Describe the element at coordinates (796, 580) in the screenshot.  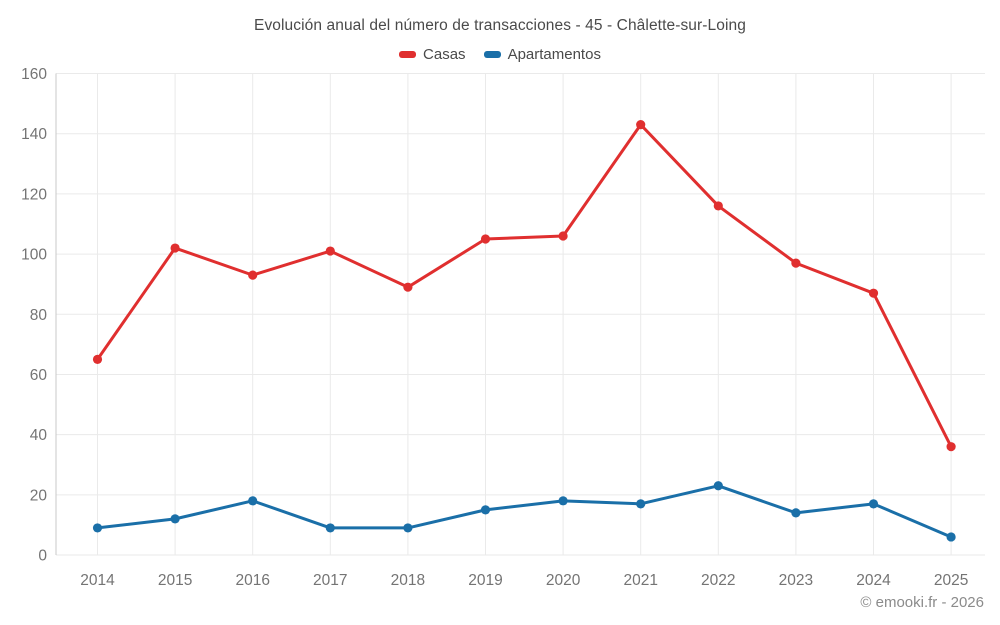
I see `svg-text: 2023` at that location.